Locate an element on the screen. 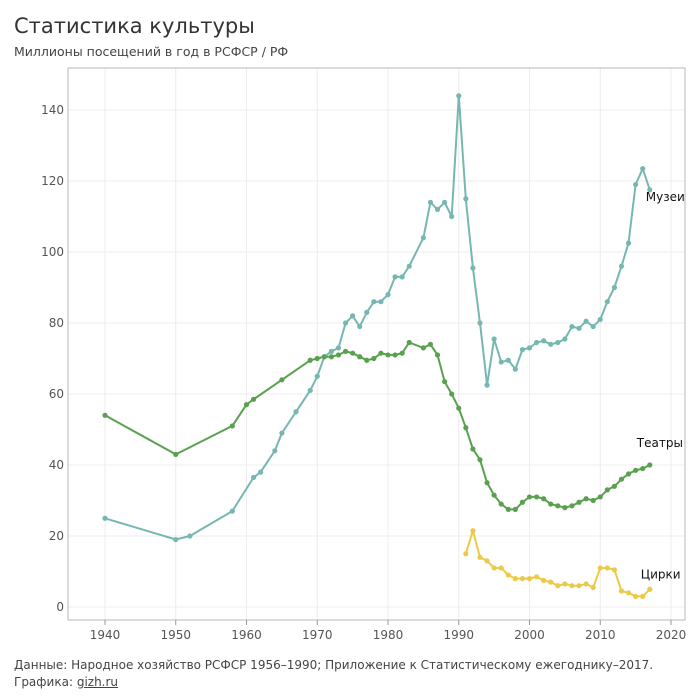 This screenshot has height=699, width=699. x-tick-label: 1950 is located at coordinates (175, 635).